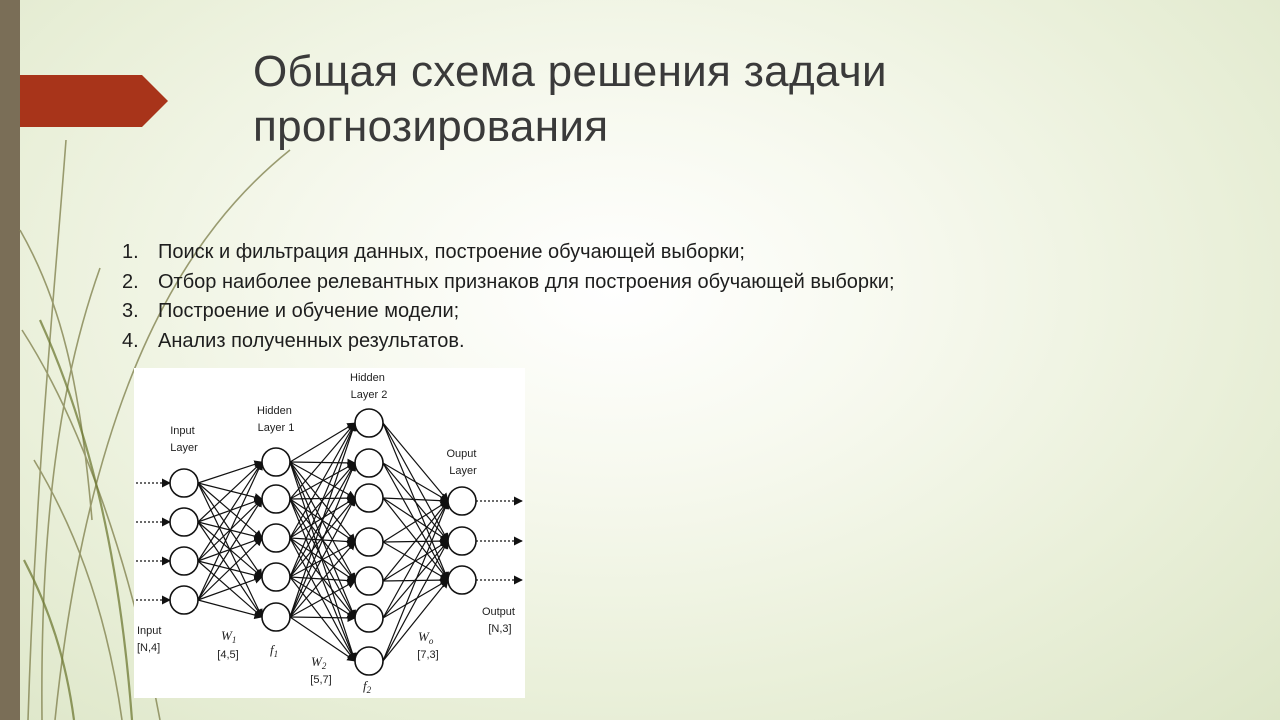 This screenshot has height=720, width=1280. I want to click on input-dimension-label: Input [N,4], so click(151, 639).